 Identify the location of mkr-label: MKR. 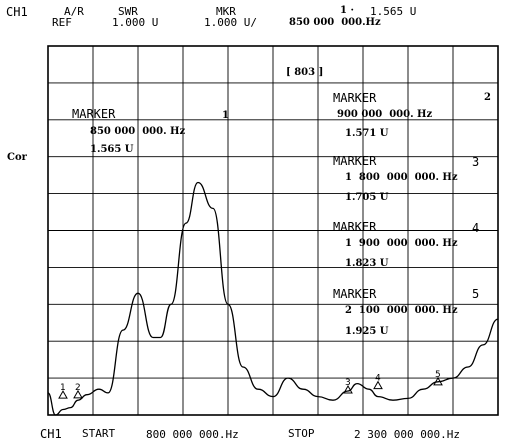
(226, 11).